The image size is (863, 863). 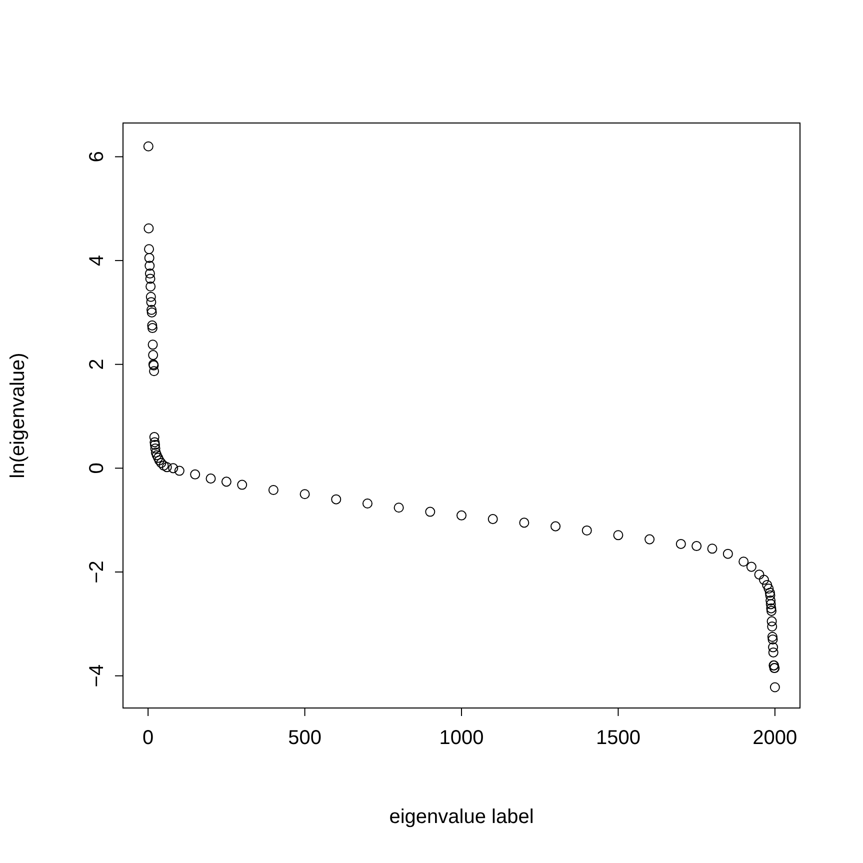 I want to click on y-tick-label: 6, so click(x=97, y=156).